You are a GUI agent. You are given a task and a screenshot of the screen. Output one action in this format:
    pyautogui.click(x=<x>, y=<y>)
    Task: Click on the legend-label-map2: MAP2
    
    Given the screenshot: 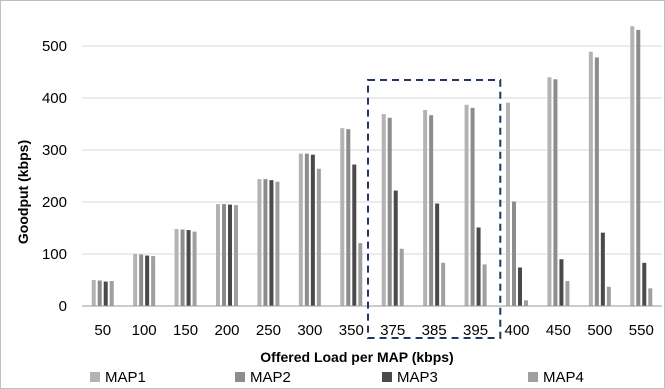 What is the action you would take?
    pyautogui.click(x=270, y=377)
    